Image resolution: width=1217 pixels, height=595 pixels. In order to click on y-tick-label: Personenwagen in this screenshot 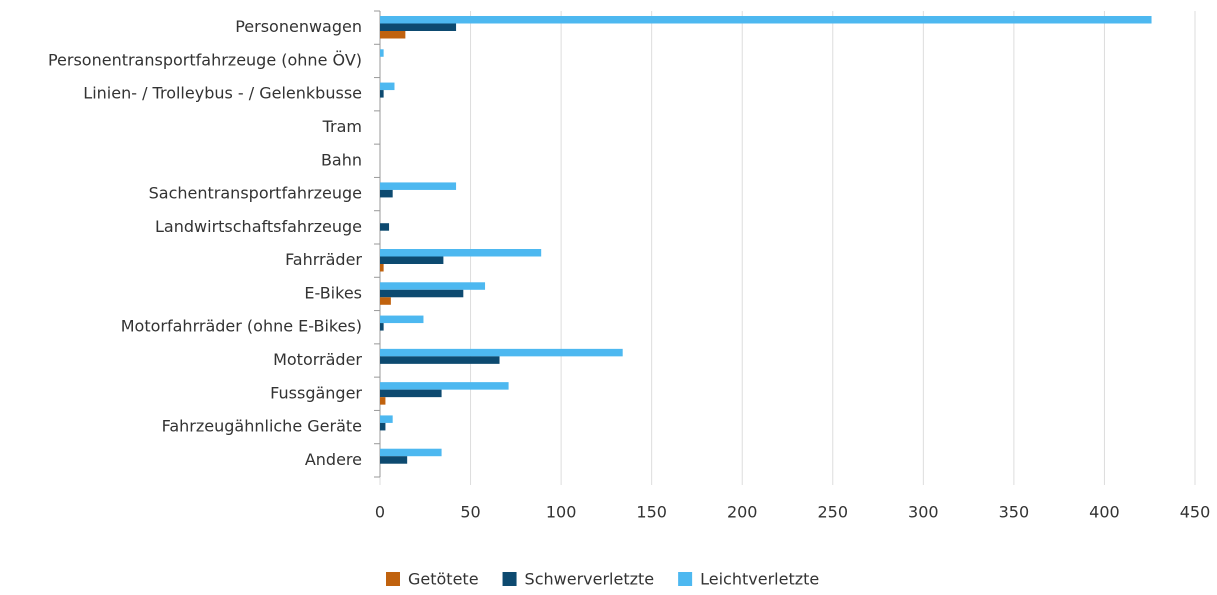, I will do `click(298, 26)`.